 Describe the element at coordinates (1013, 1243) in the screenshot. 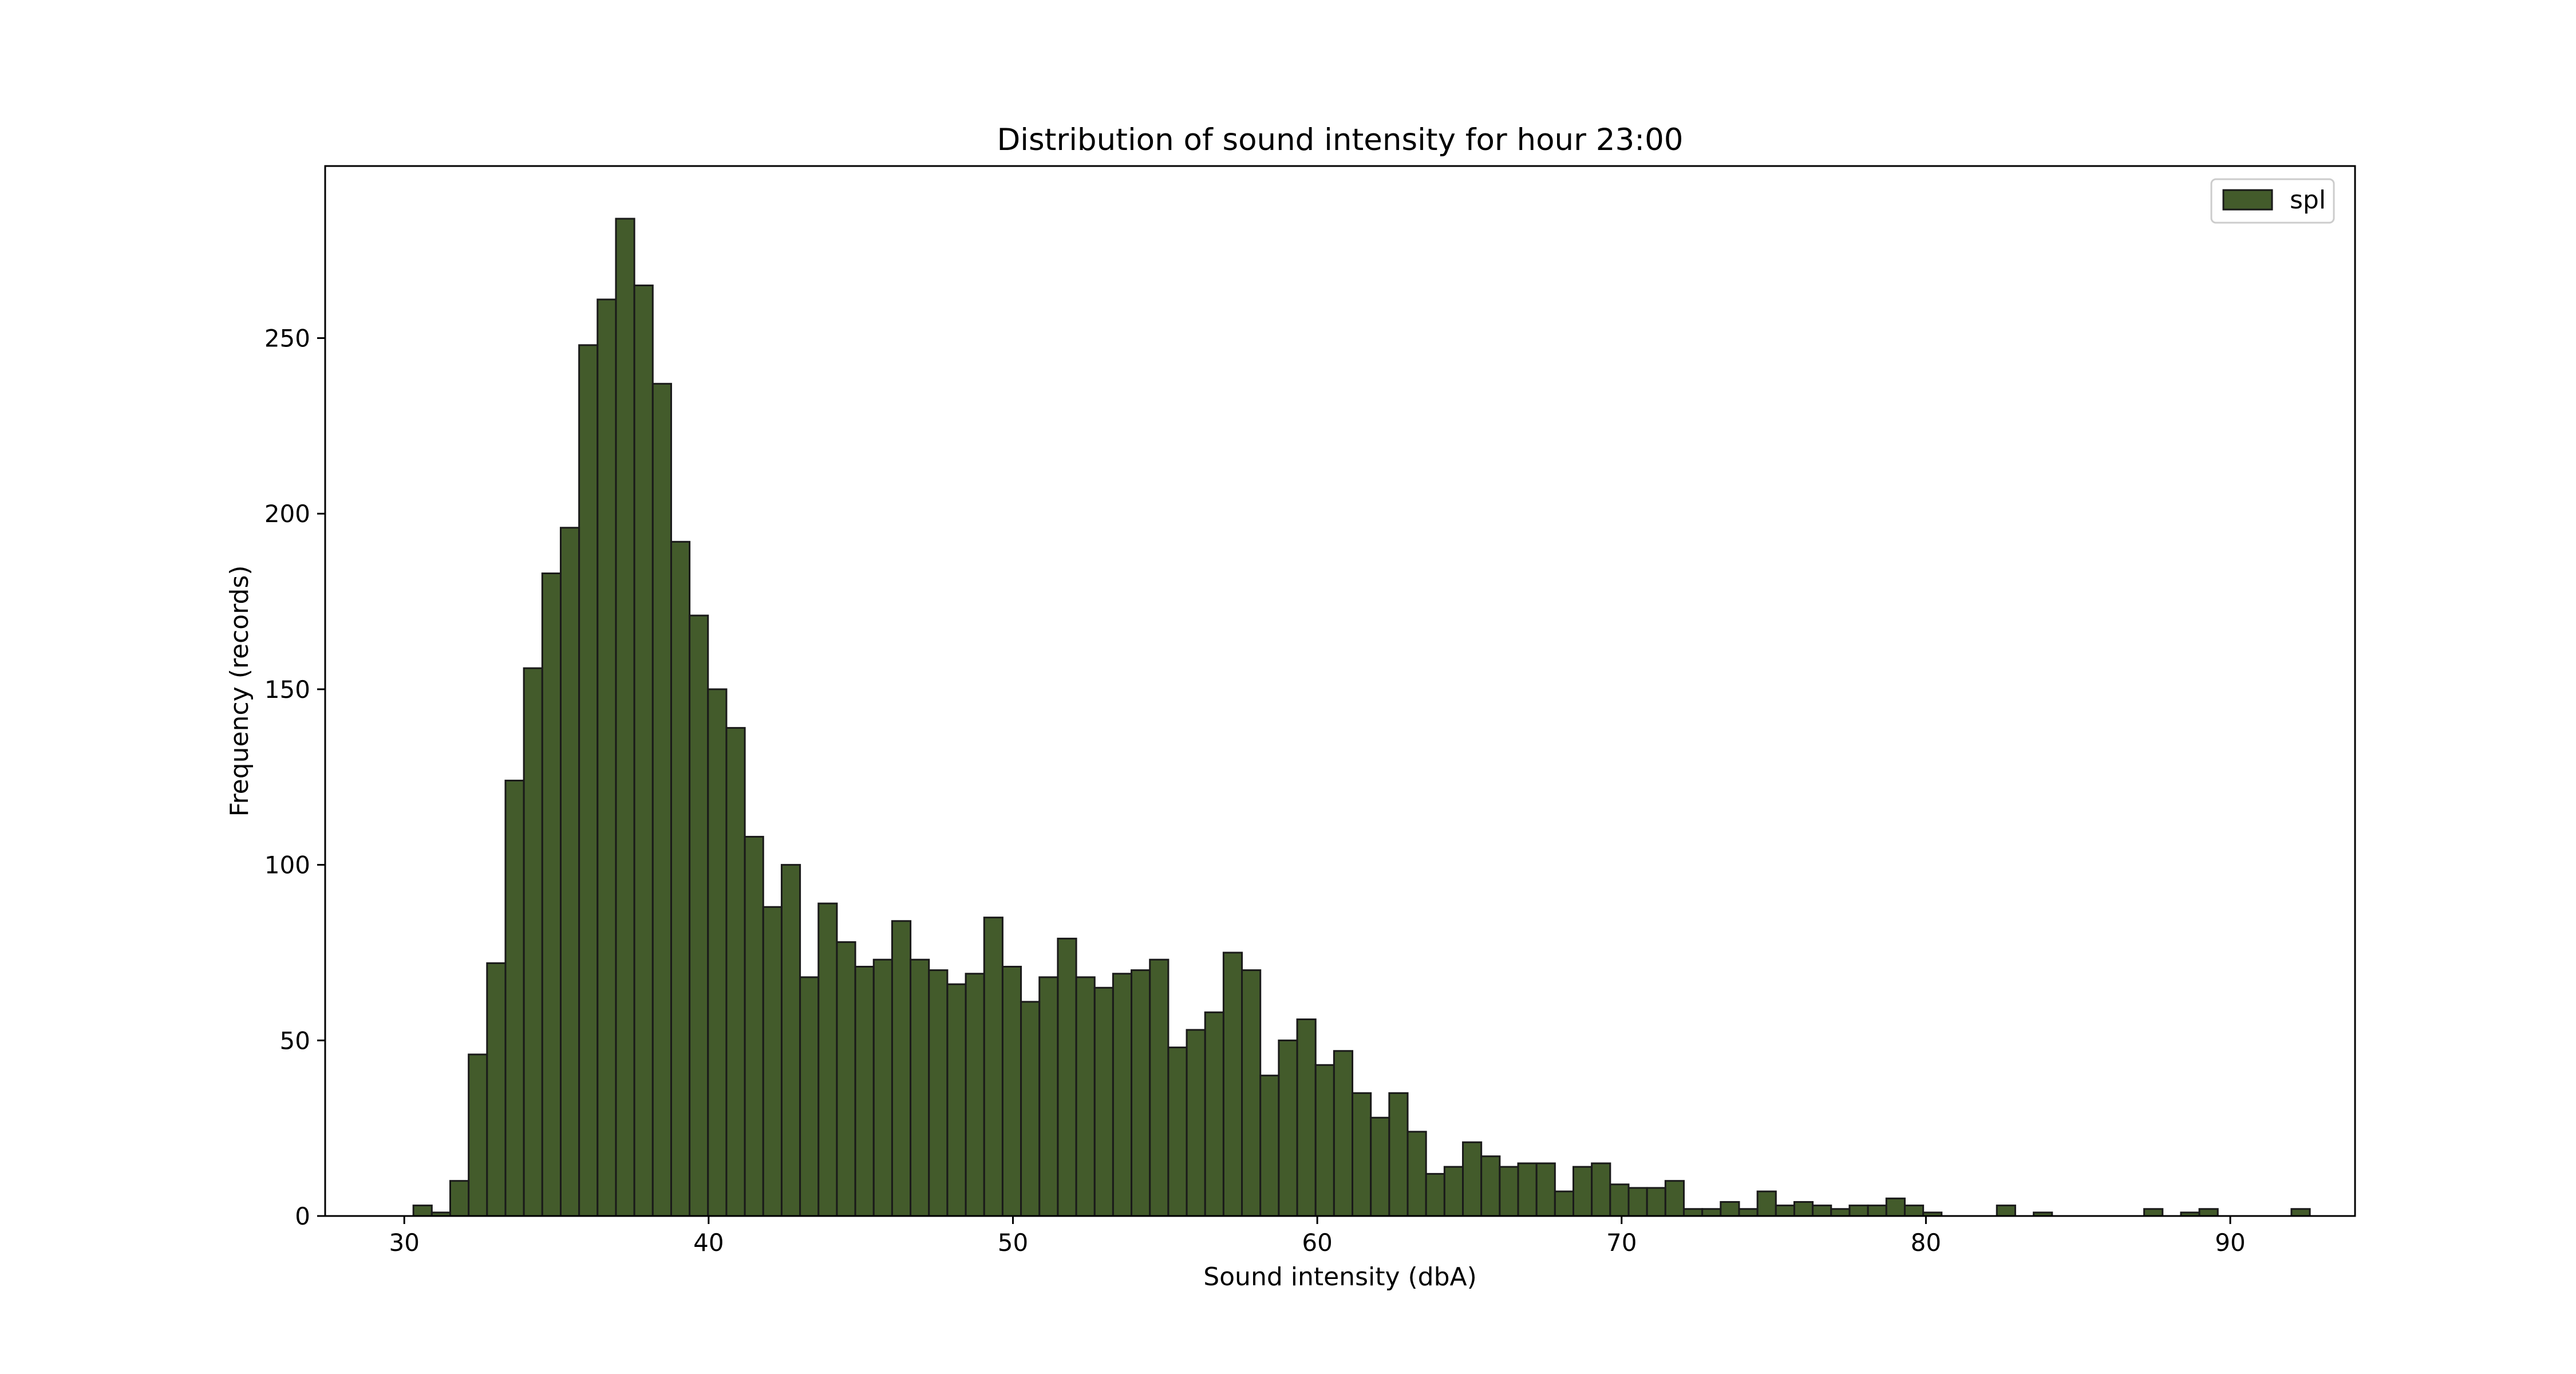

I see `x-tick-label: 50` at that location.